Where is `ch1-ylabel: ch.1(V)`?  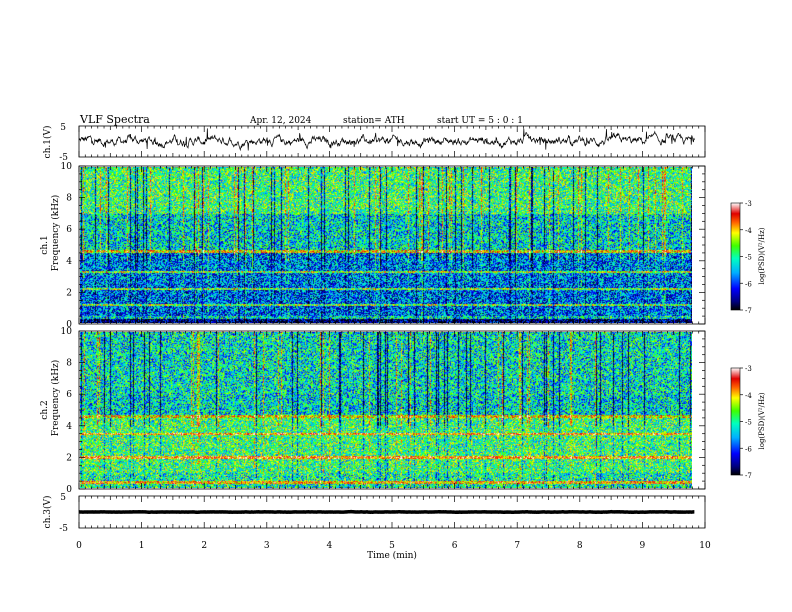 ch1-ylabel: ch.1(V) is located at coordinates (47, 142).